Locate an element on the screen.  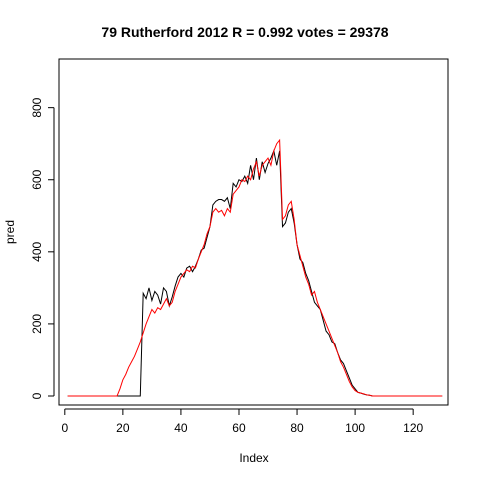
y-tick-label: 200 is located at coordinates (37, 324).